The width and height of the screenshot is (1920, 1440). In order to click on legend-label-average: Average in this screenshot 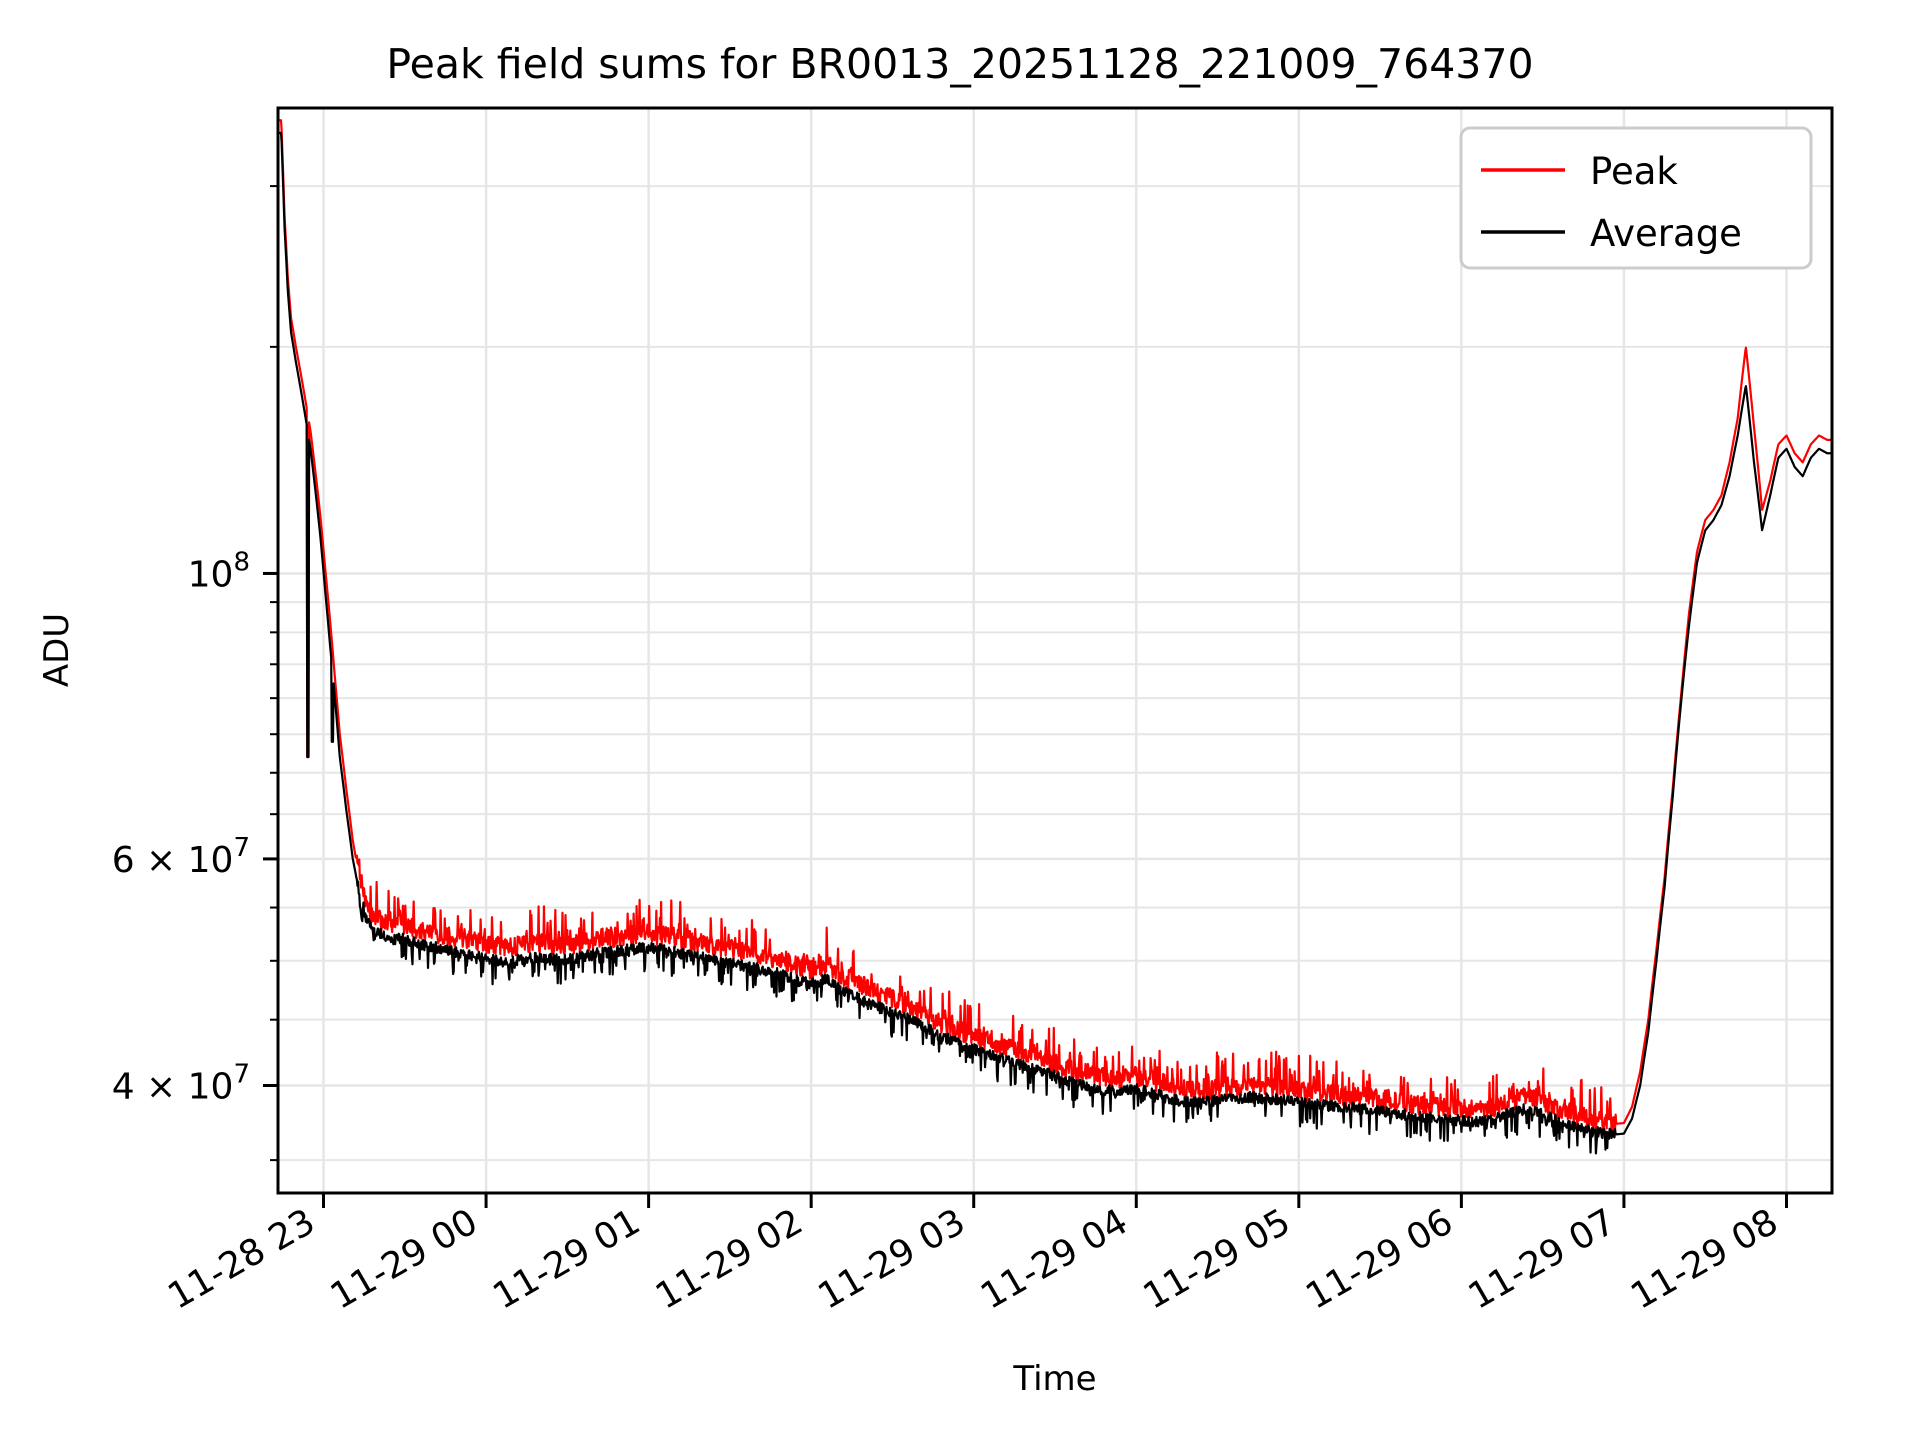, I will do `click(1666, 233)`.